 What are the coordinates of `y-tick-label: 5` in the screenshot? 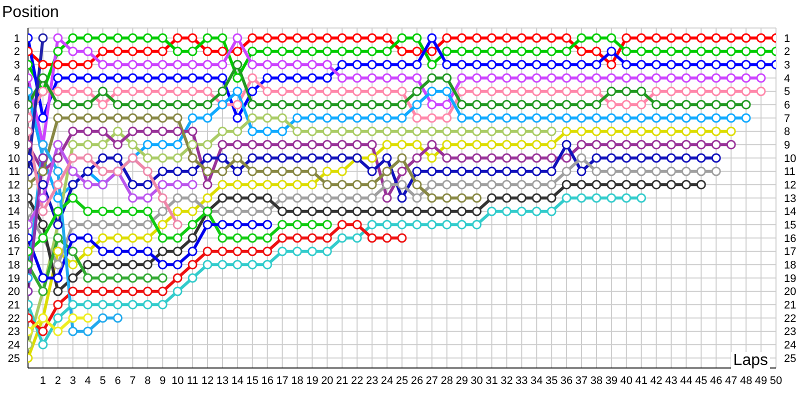 It's located at (17, 92).